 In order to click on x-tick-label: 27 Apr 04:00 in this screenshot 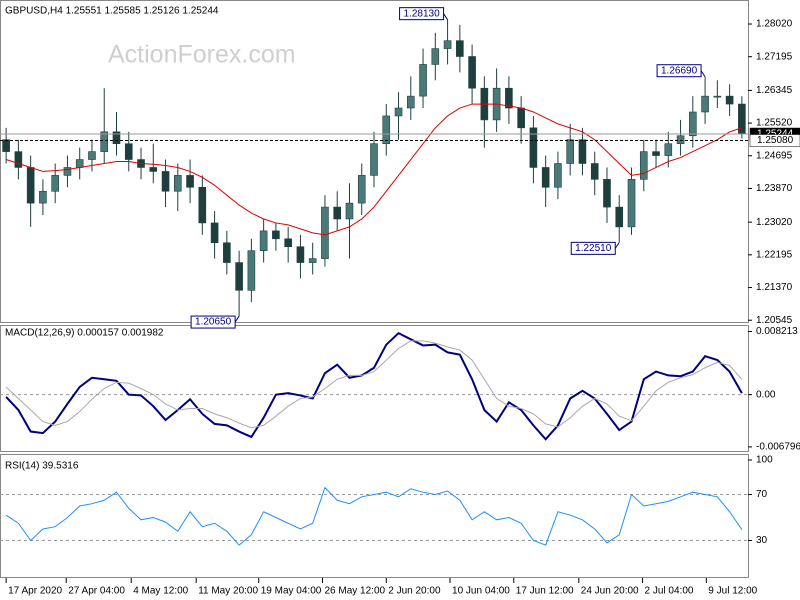, I will do `click(96, 591)`.